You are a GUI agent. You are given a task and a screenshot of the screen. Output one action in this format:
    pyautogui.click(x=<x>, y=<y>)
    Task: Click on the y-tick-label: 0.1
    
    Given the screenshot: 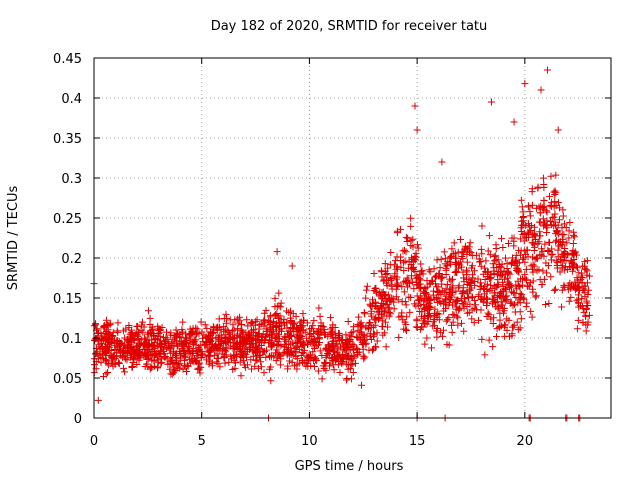 What is the action you would take?
    pyautogui.click(x=71, y=339)
    